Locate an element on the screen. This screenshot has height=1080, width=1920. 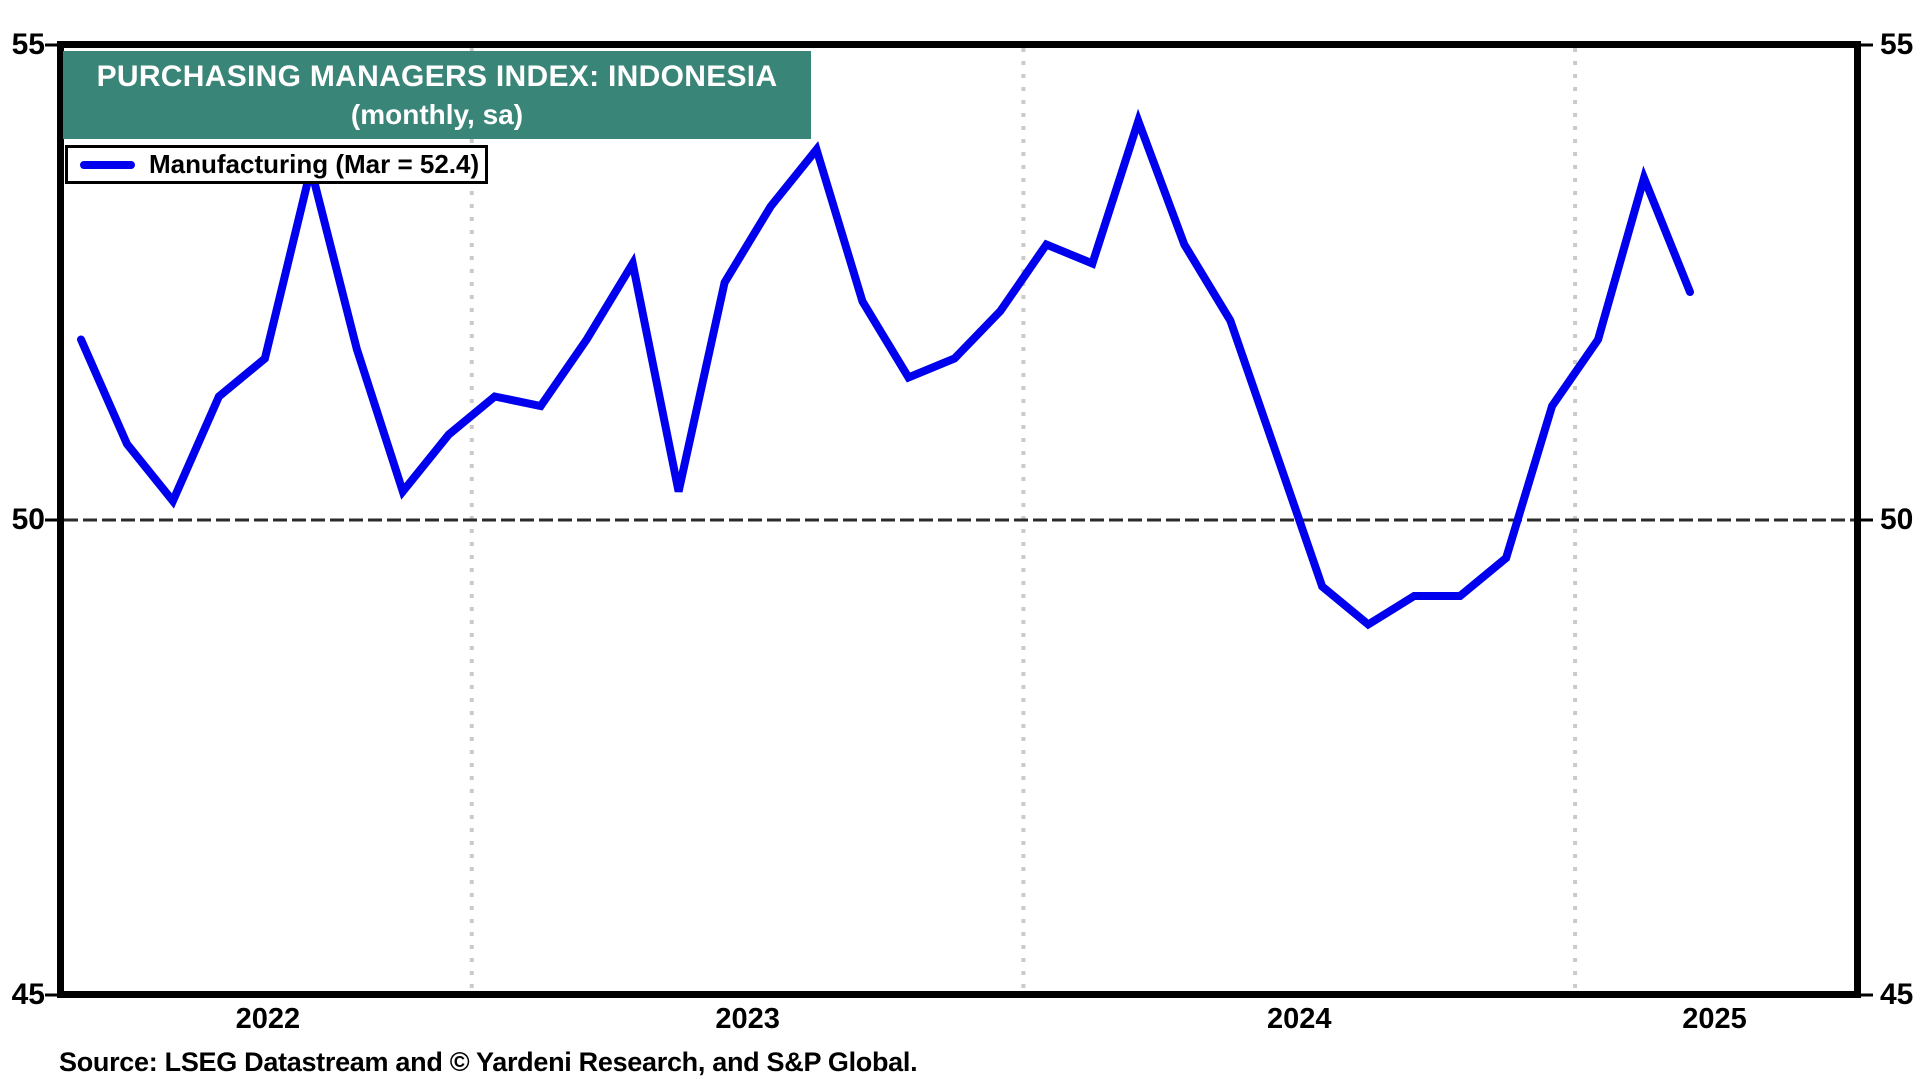
y-axis-label-right-50: 50 is located at coordinates (1897, 519).